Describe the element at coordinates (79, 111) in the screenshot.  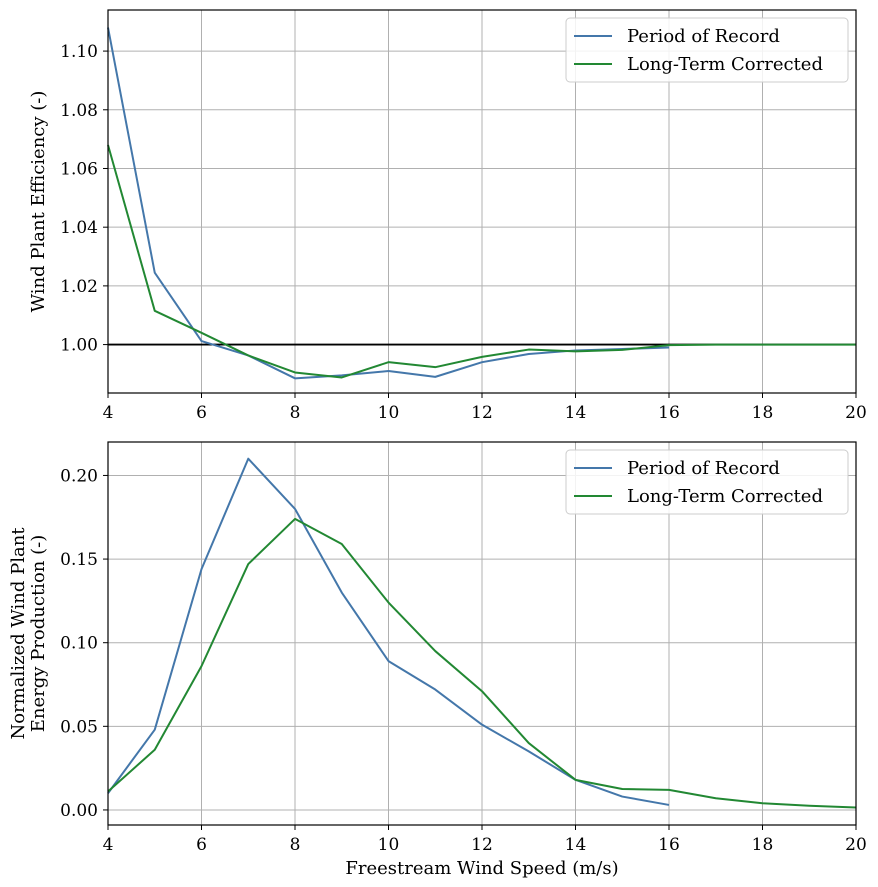
I see `efficiency-y-tick-label: 1.08` at that location.